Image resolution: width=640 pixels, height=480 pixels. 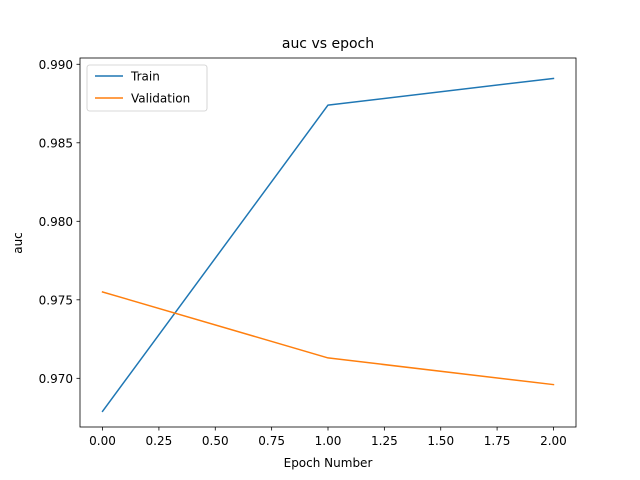 I want to click on y-tick-label: 0.980, so click(x=56, y=222).